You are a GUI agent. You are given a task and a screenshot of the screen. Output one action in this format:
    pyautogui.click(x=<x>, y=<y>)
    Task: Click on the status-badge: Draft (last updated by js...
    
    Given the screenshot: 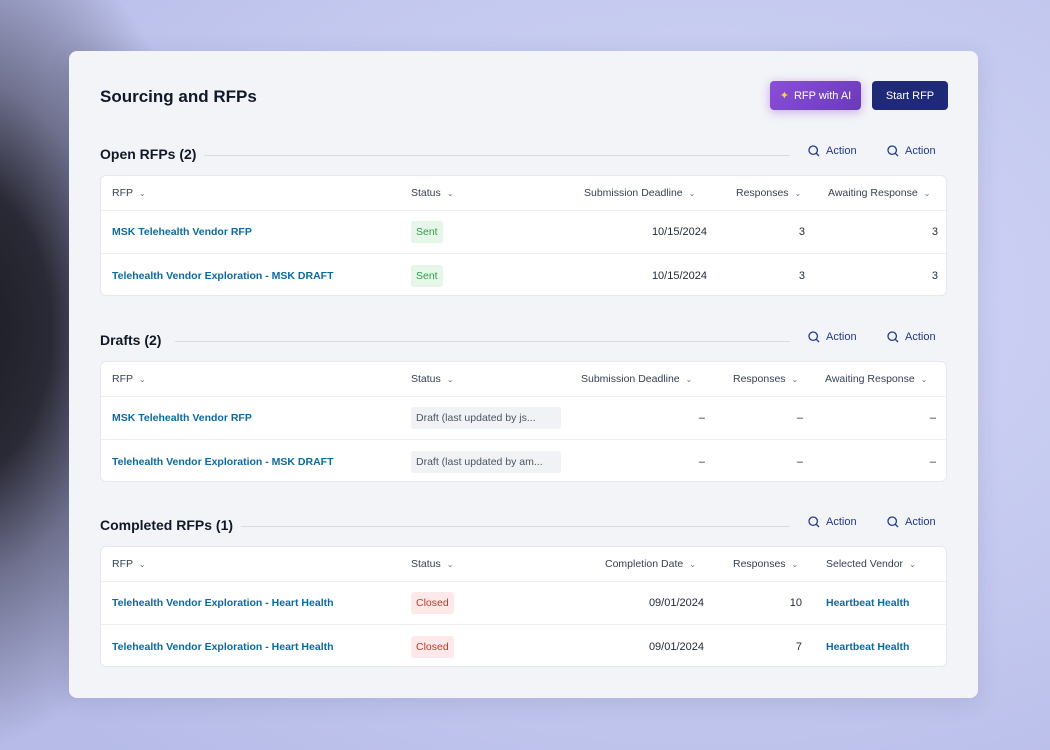 What is the action you would take?
    pyautogui.click(x=486, y=418)
    